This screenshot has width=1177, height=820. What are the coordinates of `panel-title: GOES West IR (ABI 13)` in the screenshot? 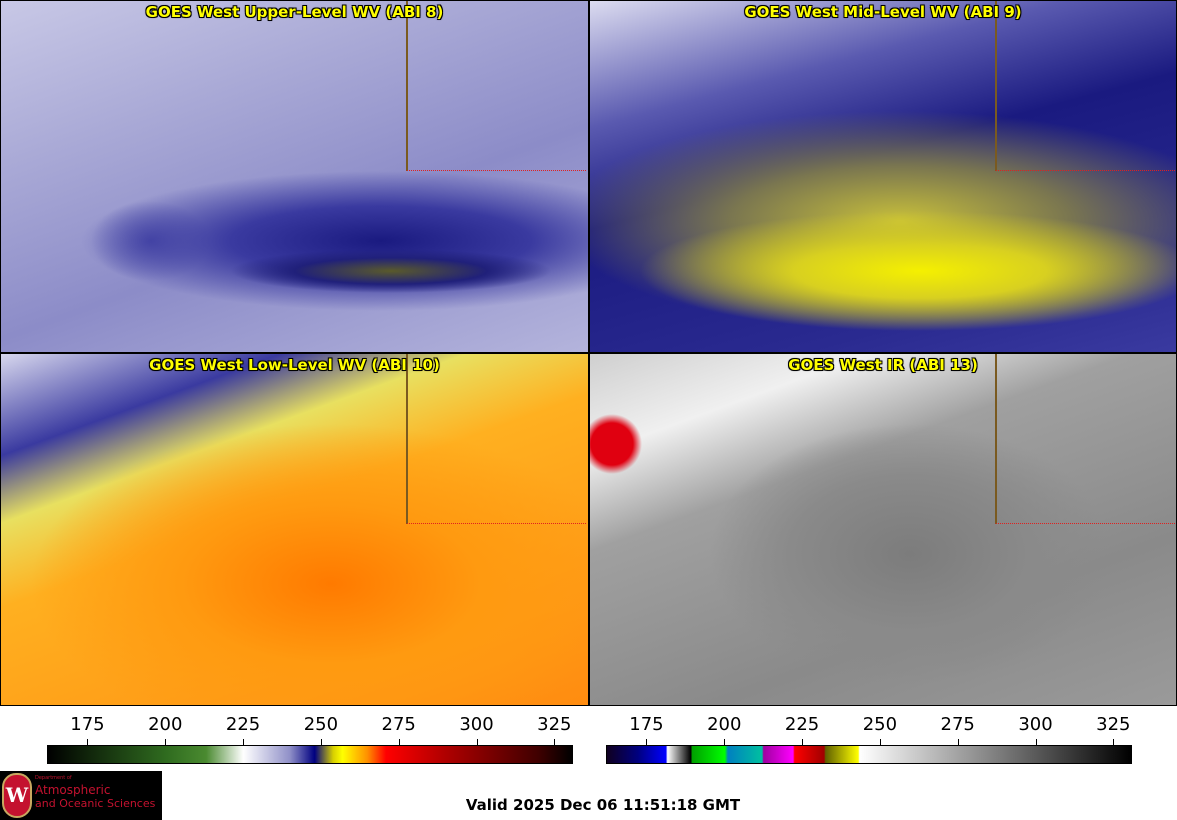 It's located at (883, 365).